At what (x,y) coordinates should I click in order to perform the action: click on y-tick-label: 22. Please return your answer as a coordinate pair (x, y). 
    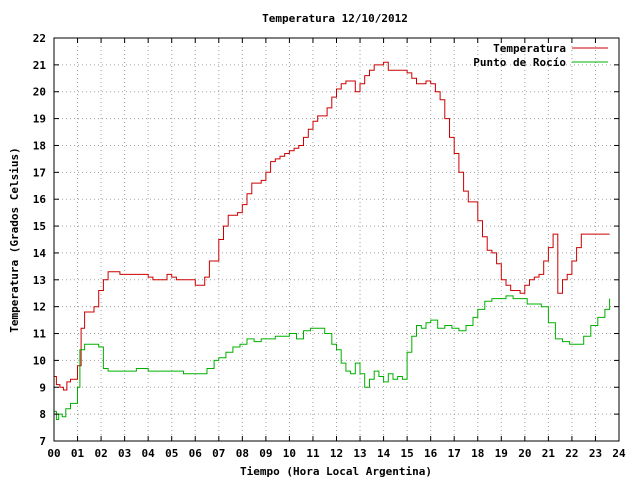
    Looking at the image, I should click on (39, 38).